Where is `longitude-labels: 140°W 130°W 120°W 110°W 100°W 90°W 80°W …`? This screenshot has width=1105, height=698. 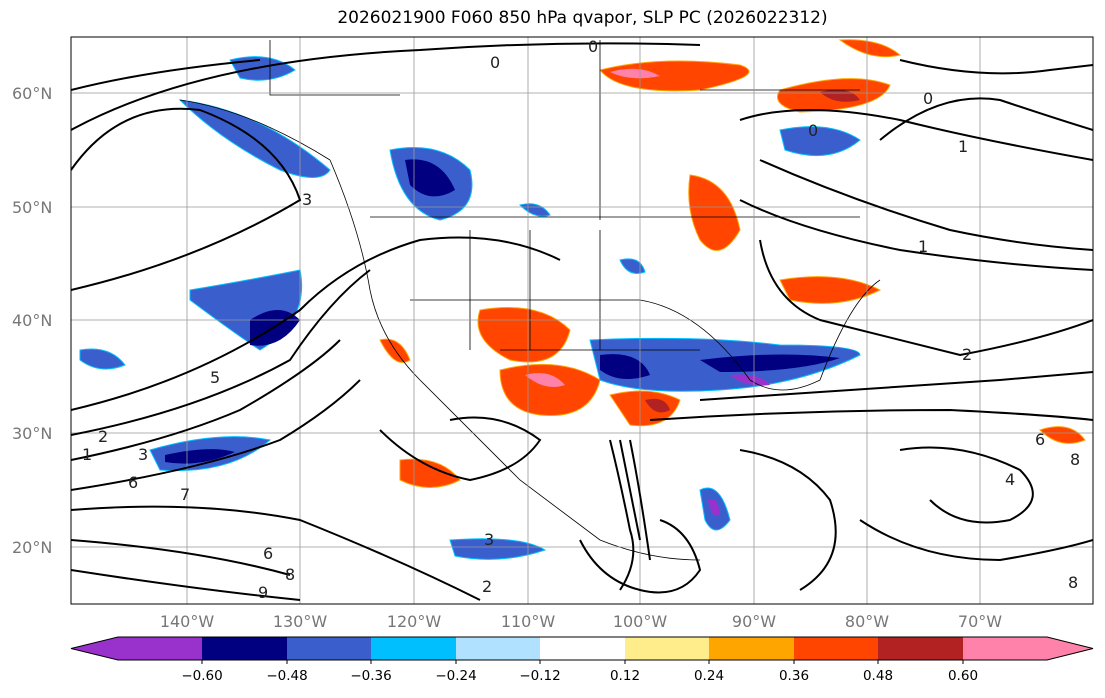
longitude-labels: 140°W 130°W 120°W 110°W 100°W 90°W 80°W … is located at coordinates (581, 621).